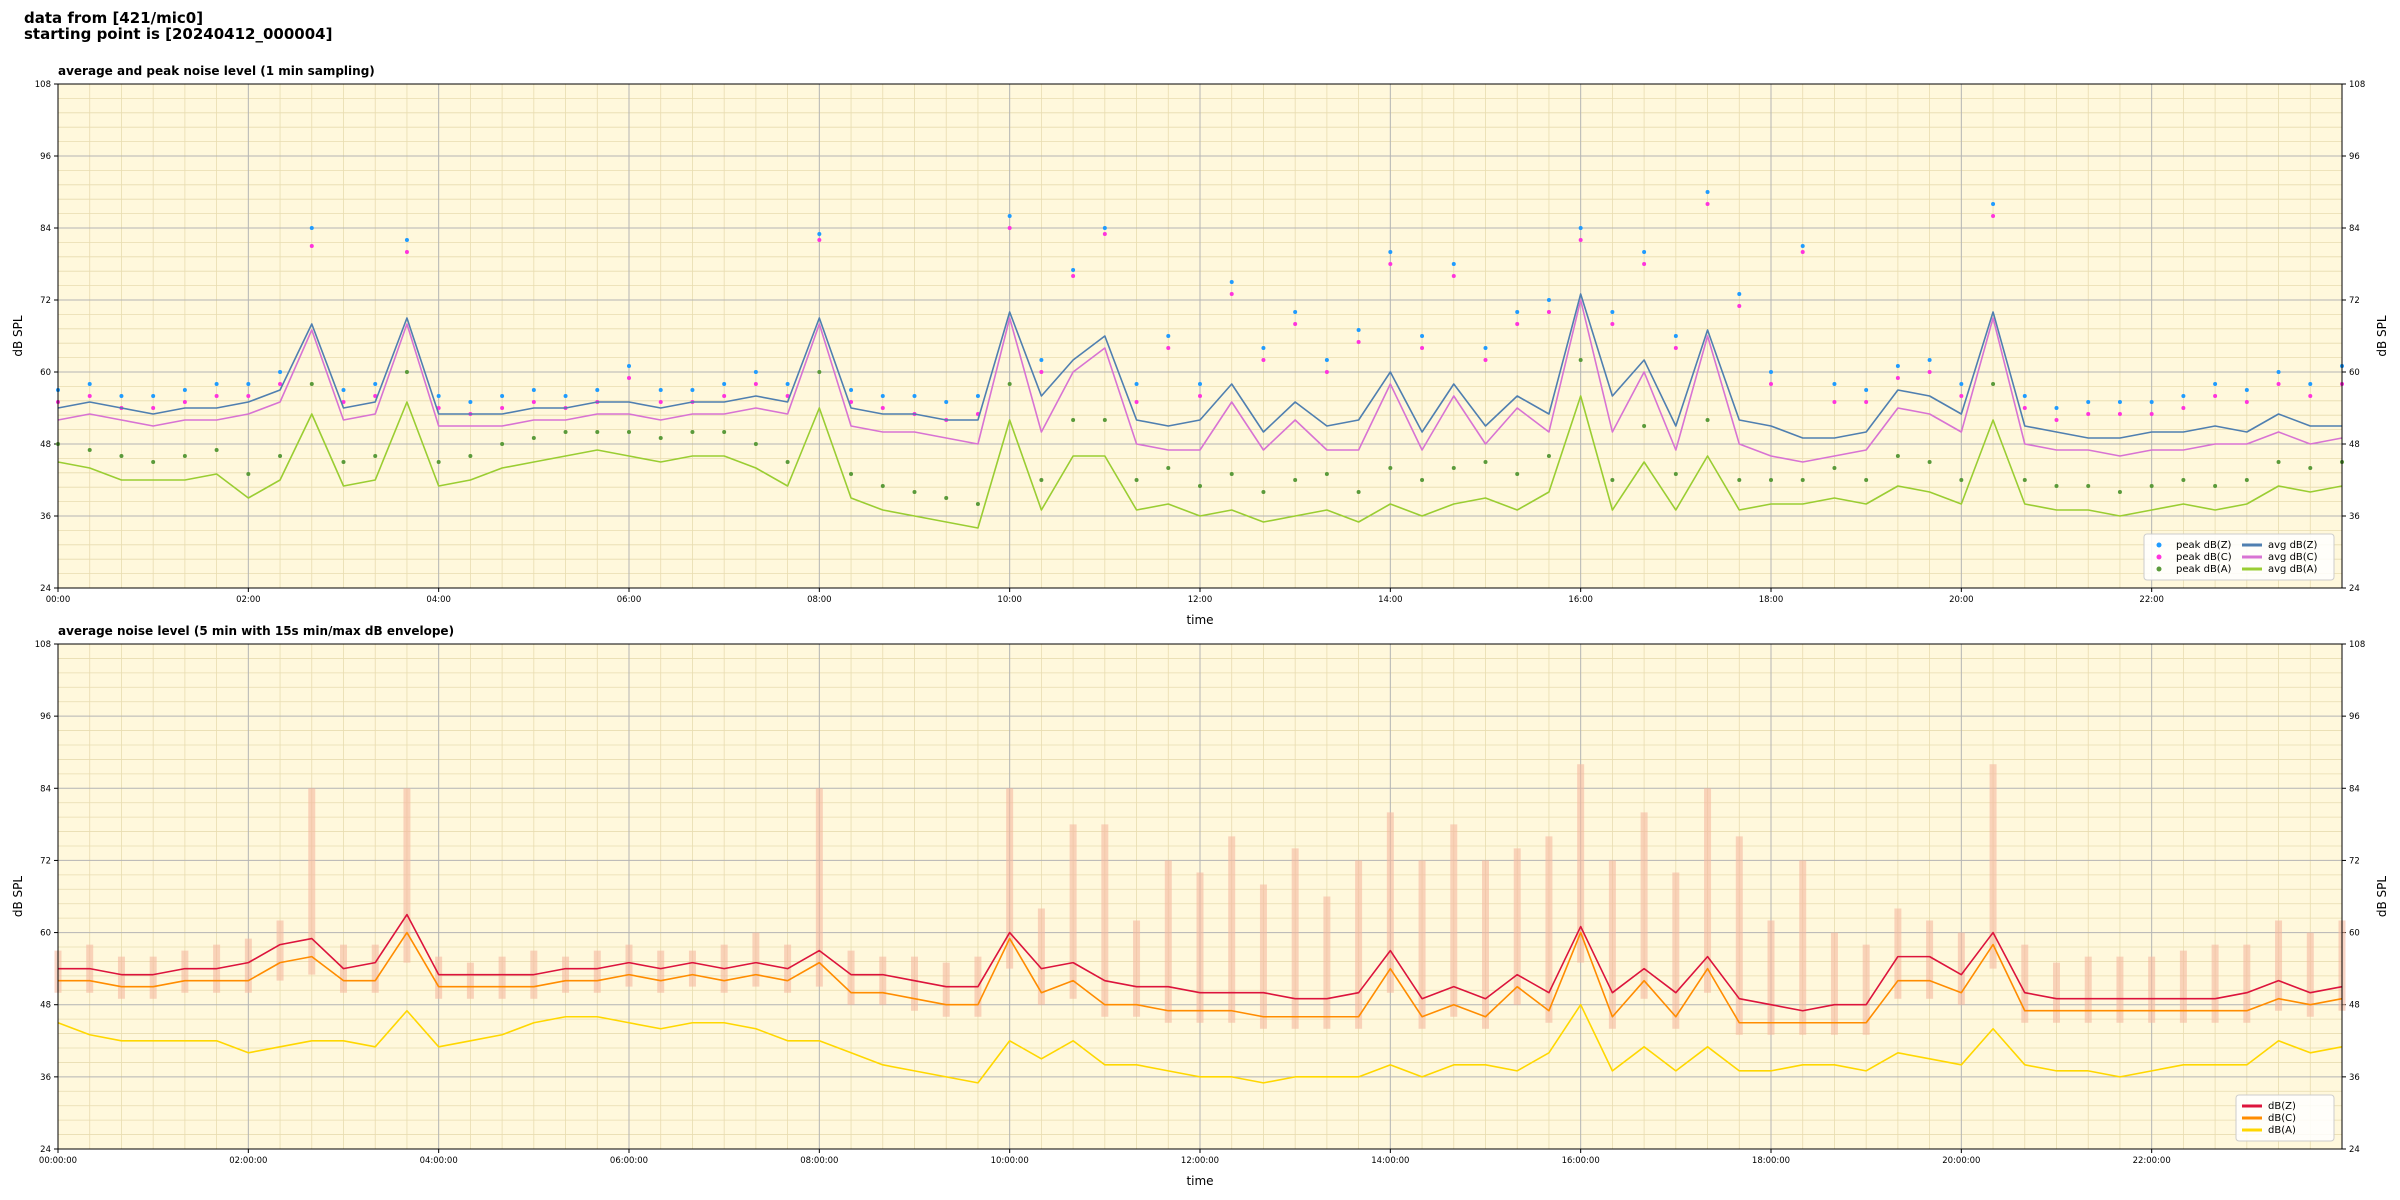 The width and height of the screenshot is (2400, 1200). Describe the element at coordinates (2285, 1118) in the screenshot. I see `legend: dB(Z)dB(C)dB(A)` at that location.